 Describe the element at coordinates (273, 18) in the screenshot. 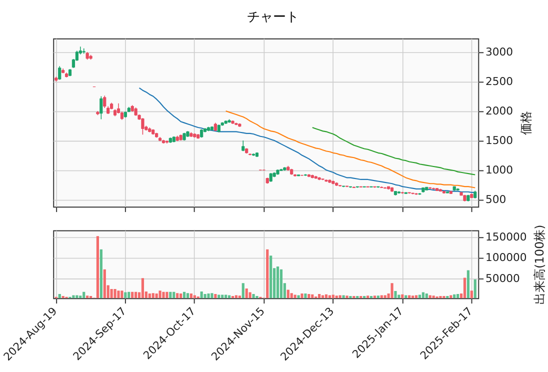

I see `chart-title: チャート` at that location.